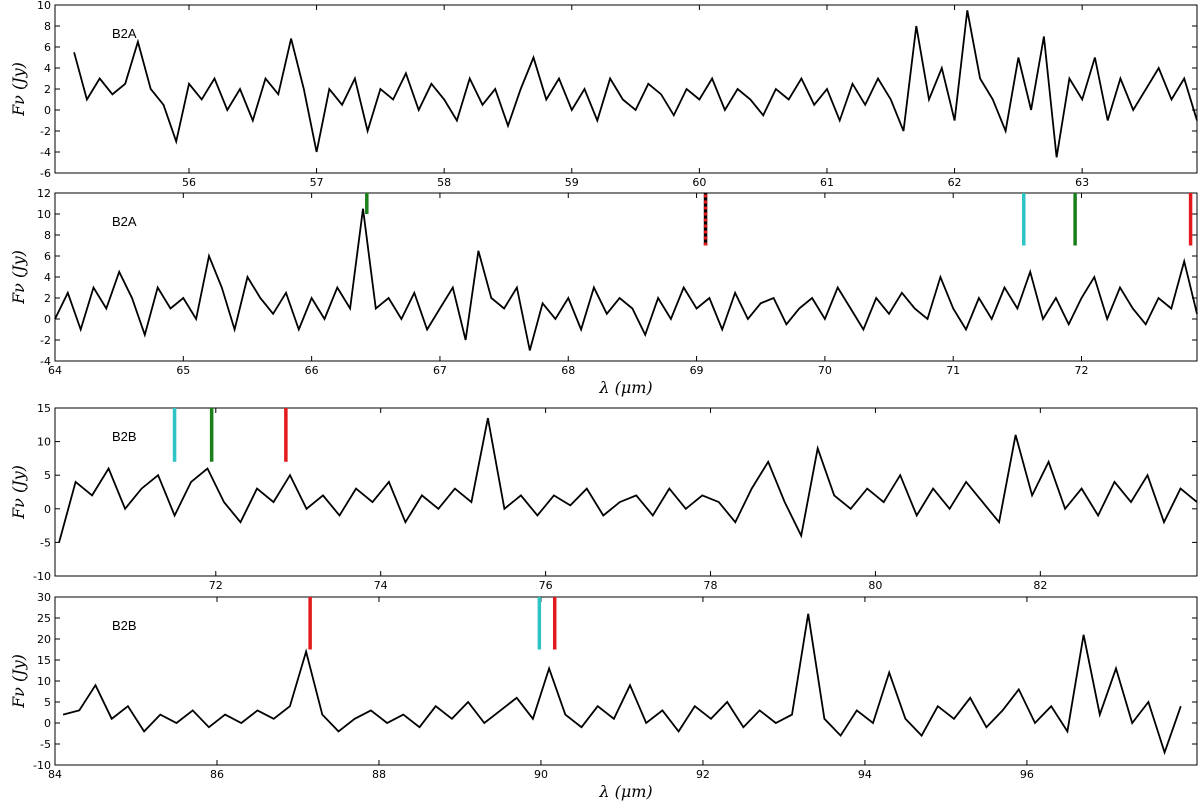 Image resolution: width=1200 pixels, height=805 pixels. What do you see at coordinates (703, 774) in the screenshot?
I see `x-tick-label: 92` at bounding box center [703, 774].